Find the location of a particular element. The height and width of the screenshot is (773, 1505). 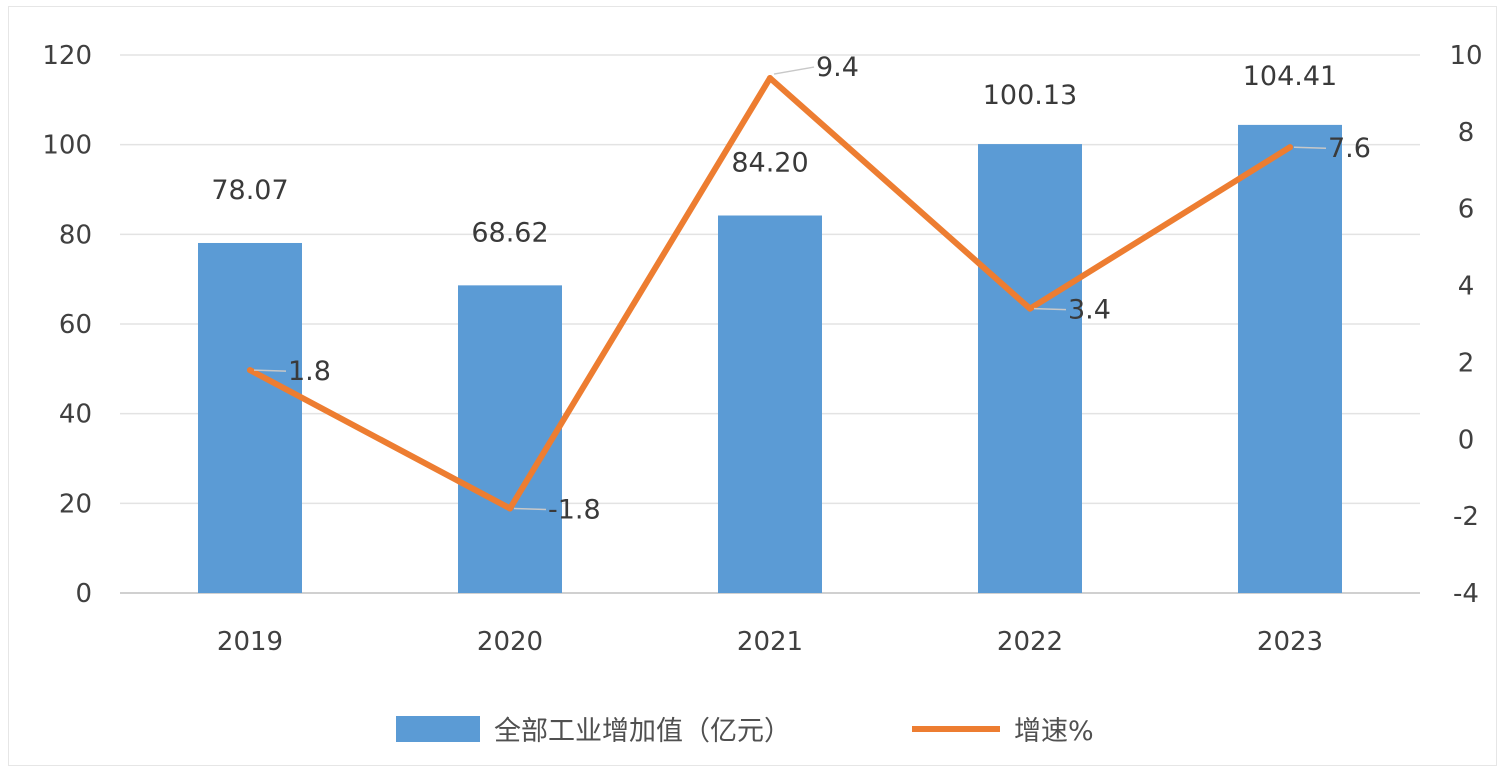

bar-data-label: 84.20 is located at coordinates (769, 163).